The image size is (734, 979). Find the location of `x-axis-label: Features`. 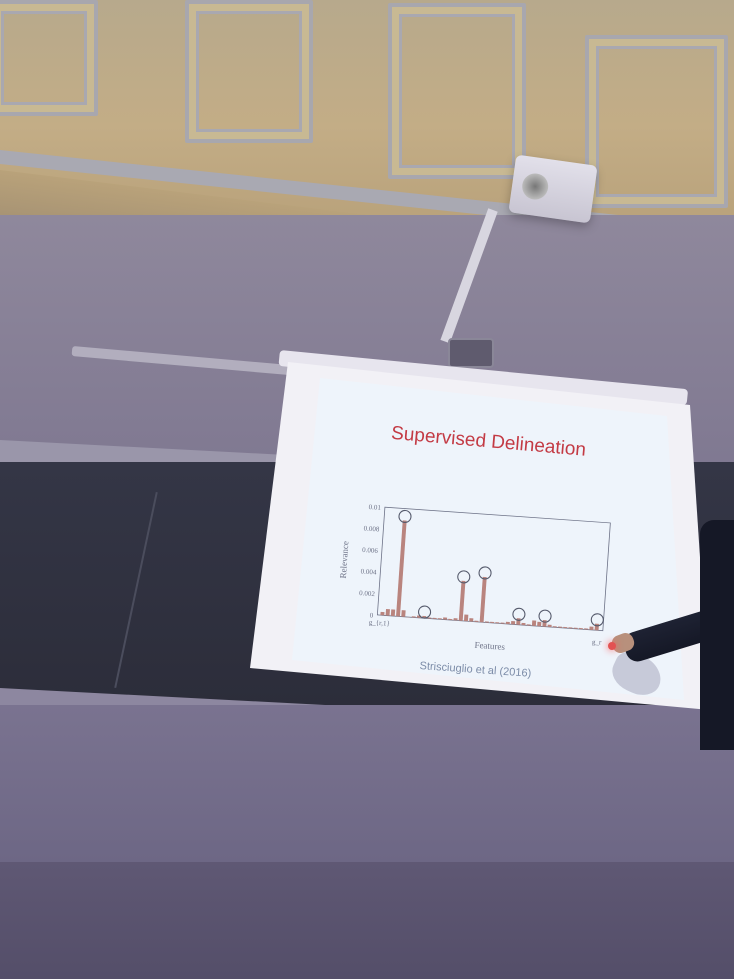

x-axis-label: Features is located at coordinates (490, 646).